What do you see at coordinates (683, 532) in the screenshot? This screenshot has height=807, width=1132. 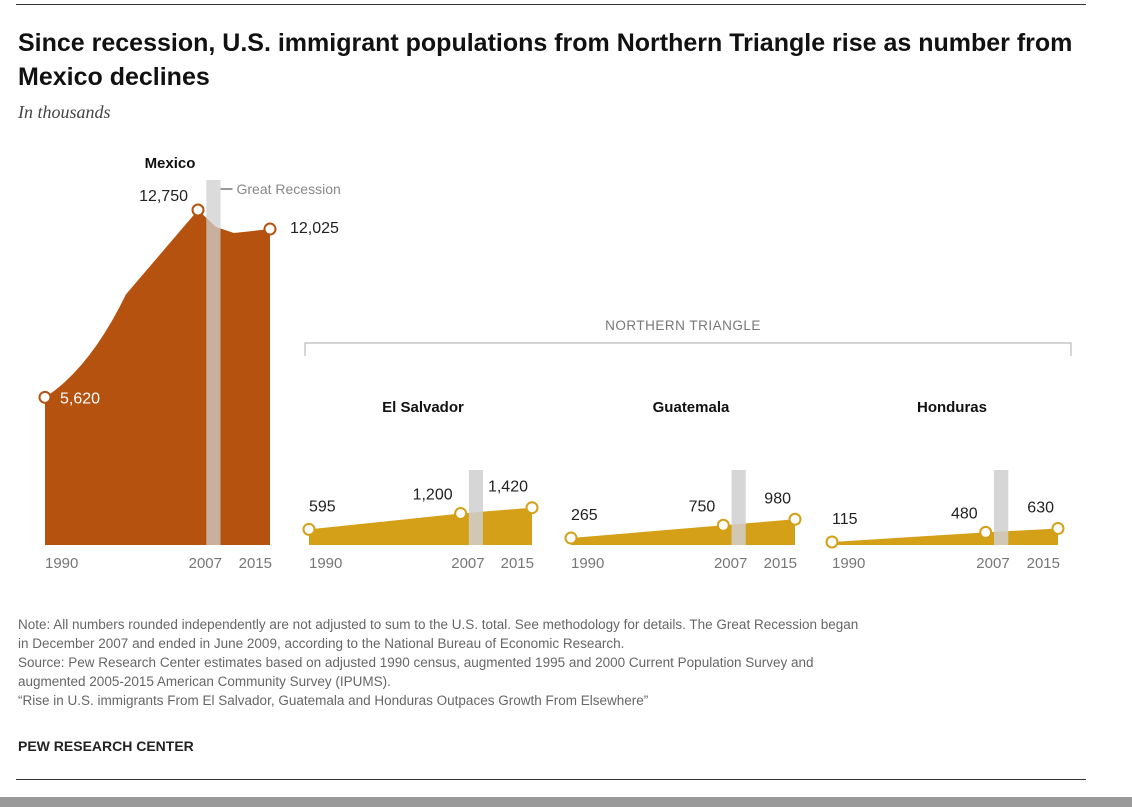 I see `area-guatemala` at bounding box center [683, 532].